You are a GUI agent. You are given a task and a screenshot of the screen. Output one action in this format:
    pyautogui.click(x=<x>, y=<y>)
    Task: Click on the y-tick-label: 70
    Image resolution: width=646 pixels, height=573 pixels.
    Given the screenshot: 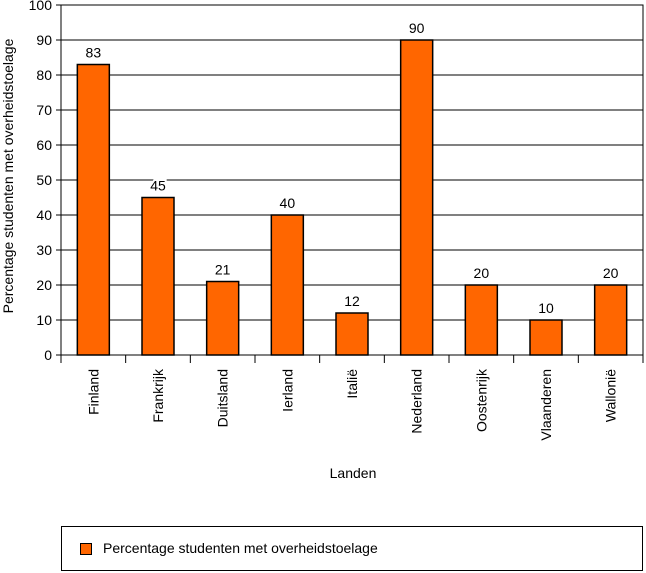 What is the action you would take?
    pyautogui.click(x=44, y=110)
    